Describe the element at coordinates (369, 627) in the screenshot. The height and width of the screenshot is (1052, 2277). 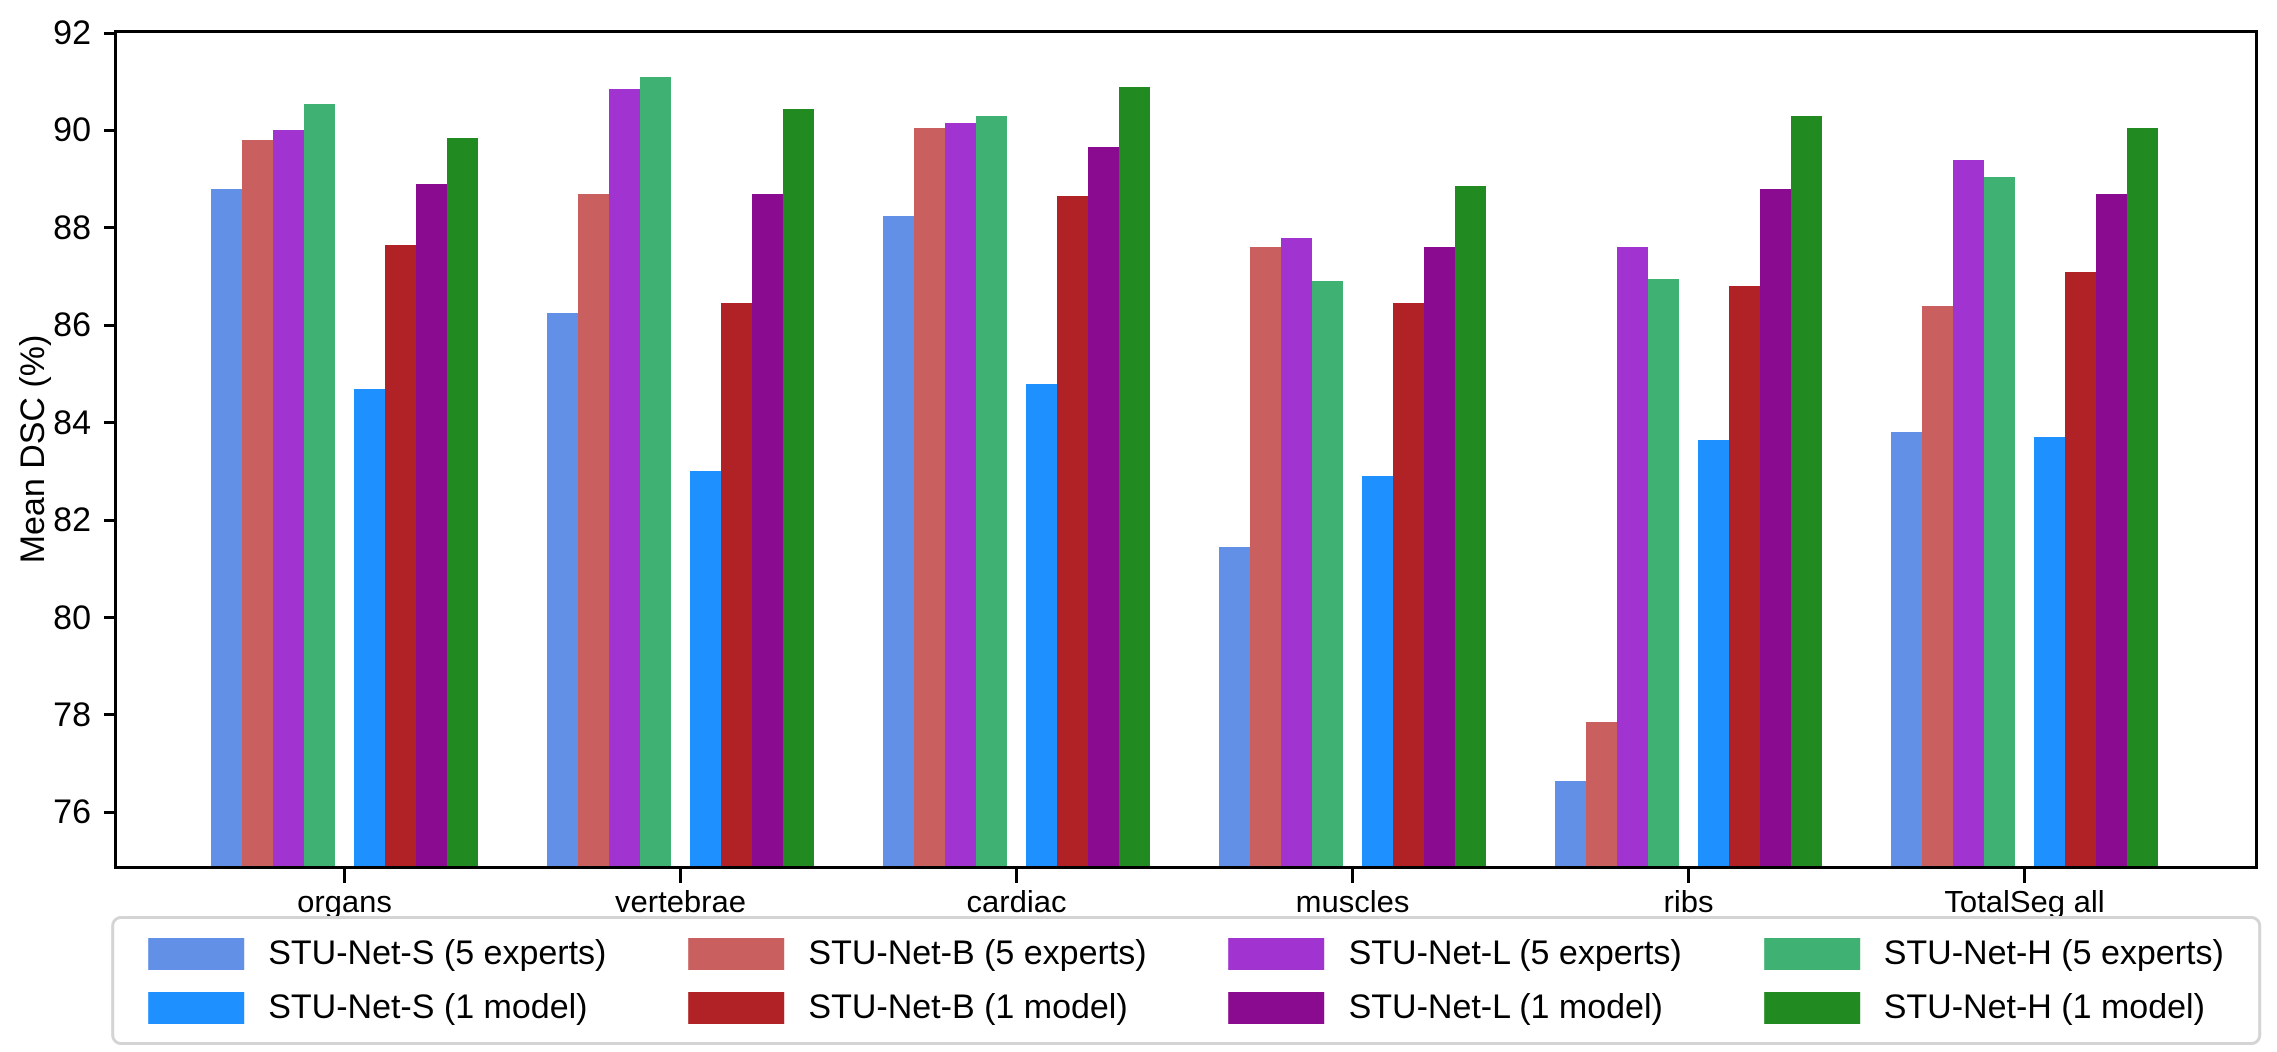
I see `bar-stu-net-s-1-model-organs` at that location.